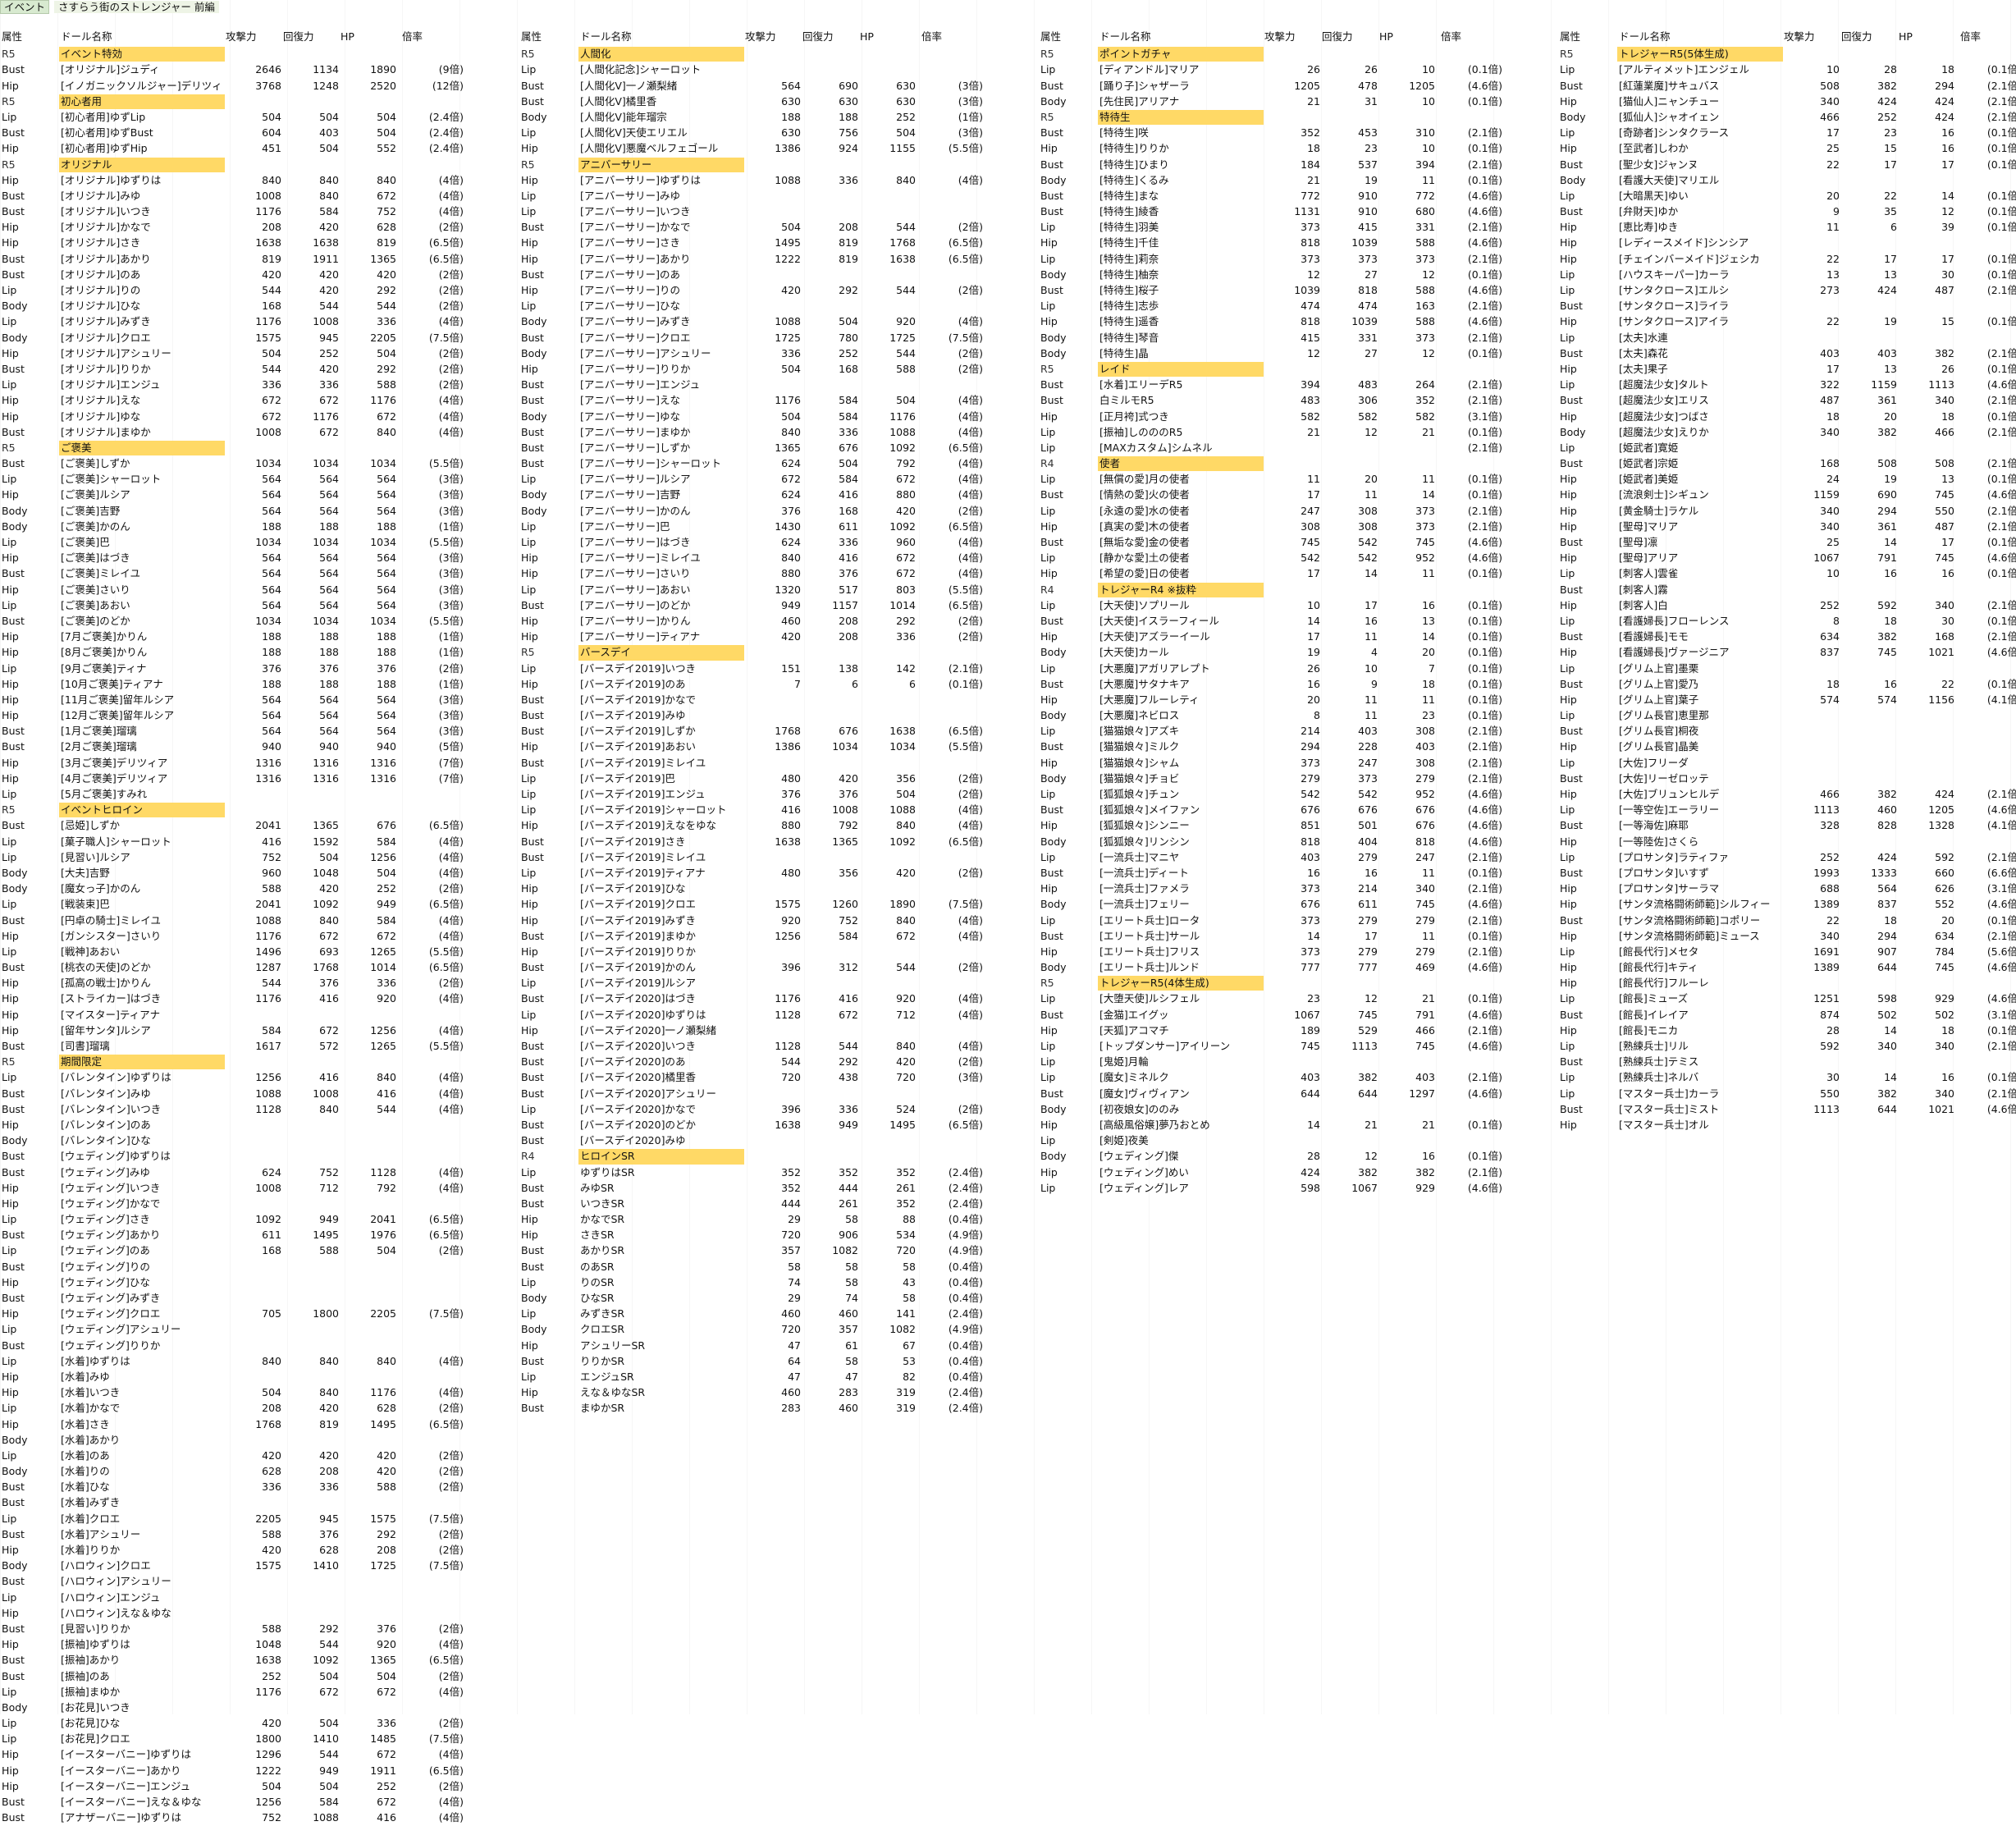 The image size is (2016, 1826). What do you see at coordinates (1310, 227) in the screenshot?
I see `cell-atk: 373` at bounding box center [1310, 227].